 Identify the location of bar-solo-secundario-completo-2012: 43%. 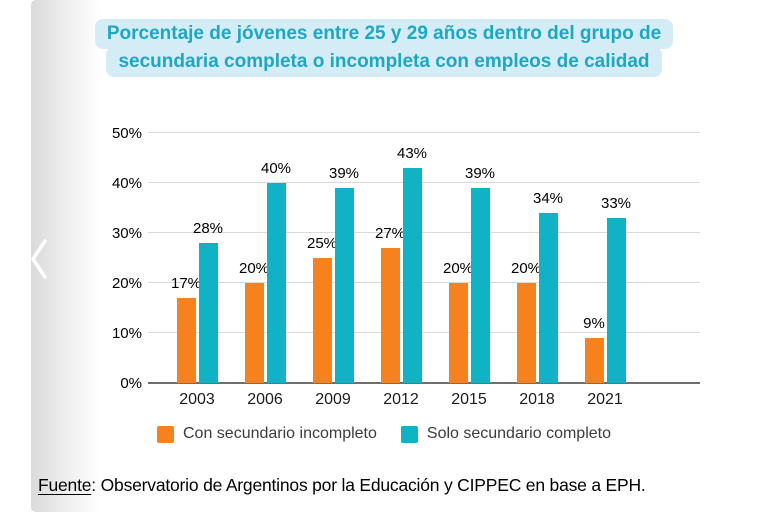
(412, 264).